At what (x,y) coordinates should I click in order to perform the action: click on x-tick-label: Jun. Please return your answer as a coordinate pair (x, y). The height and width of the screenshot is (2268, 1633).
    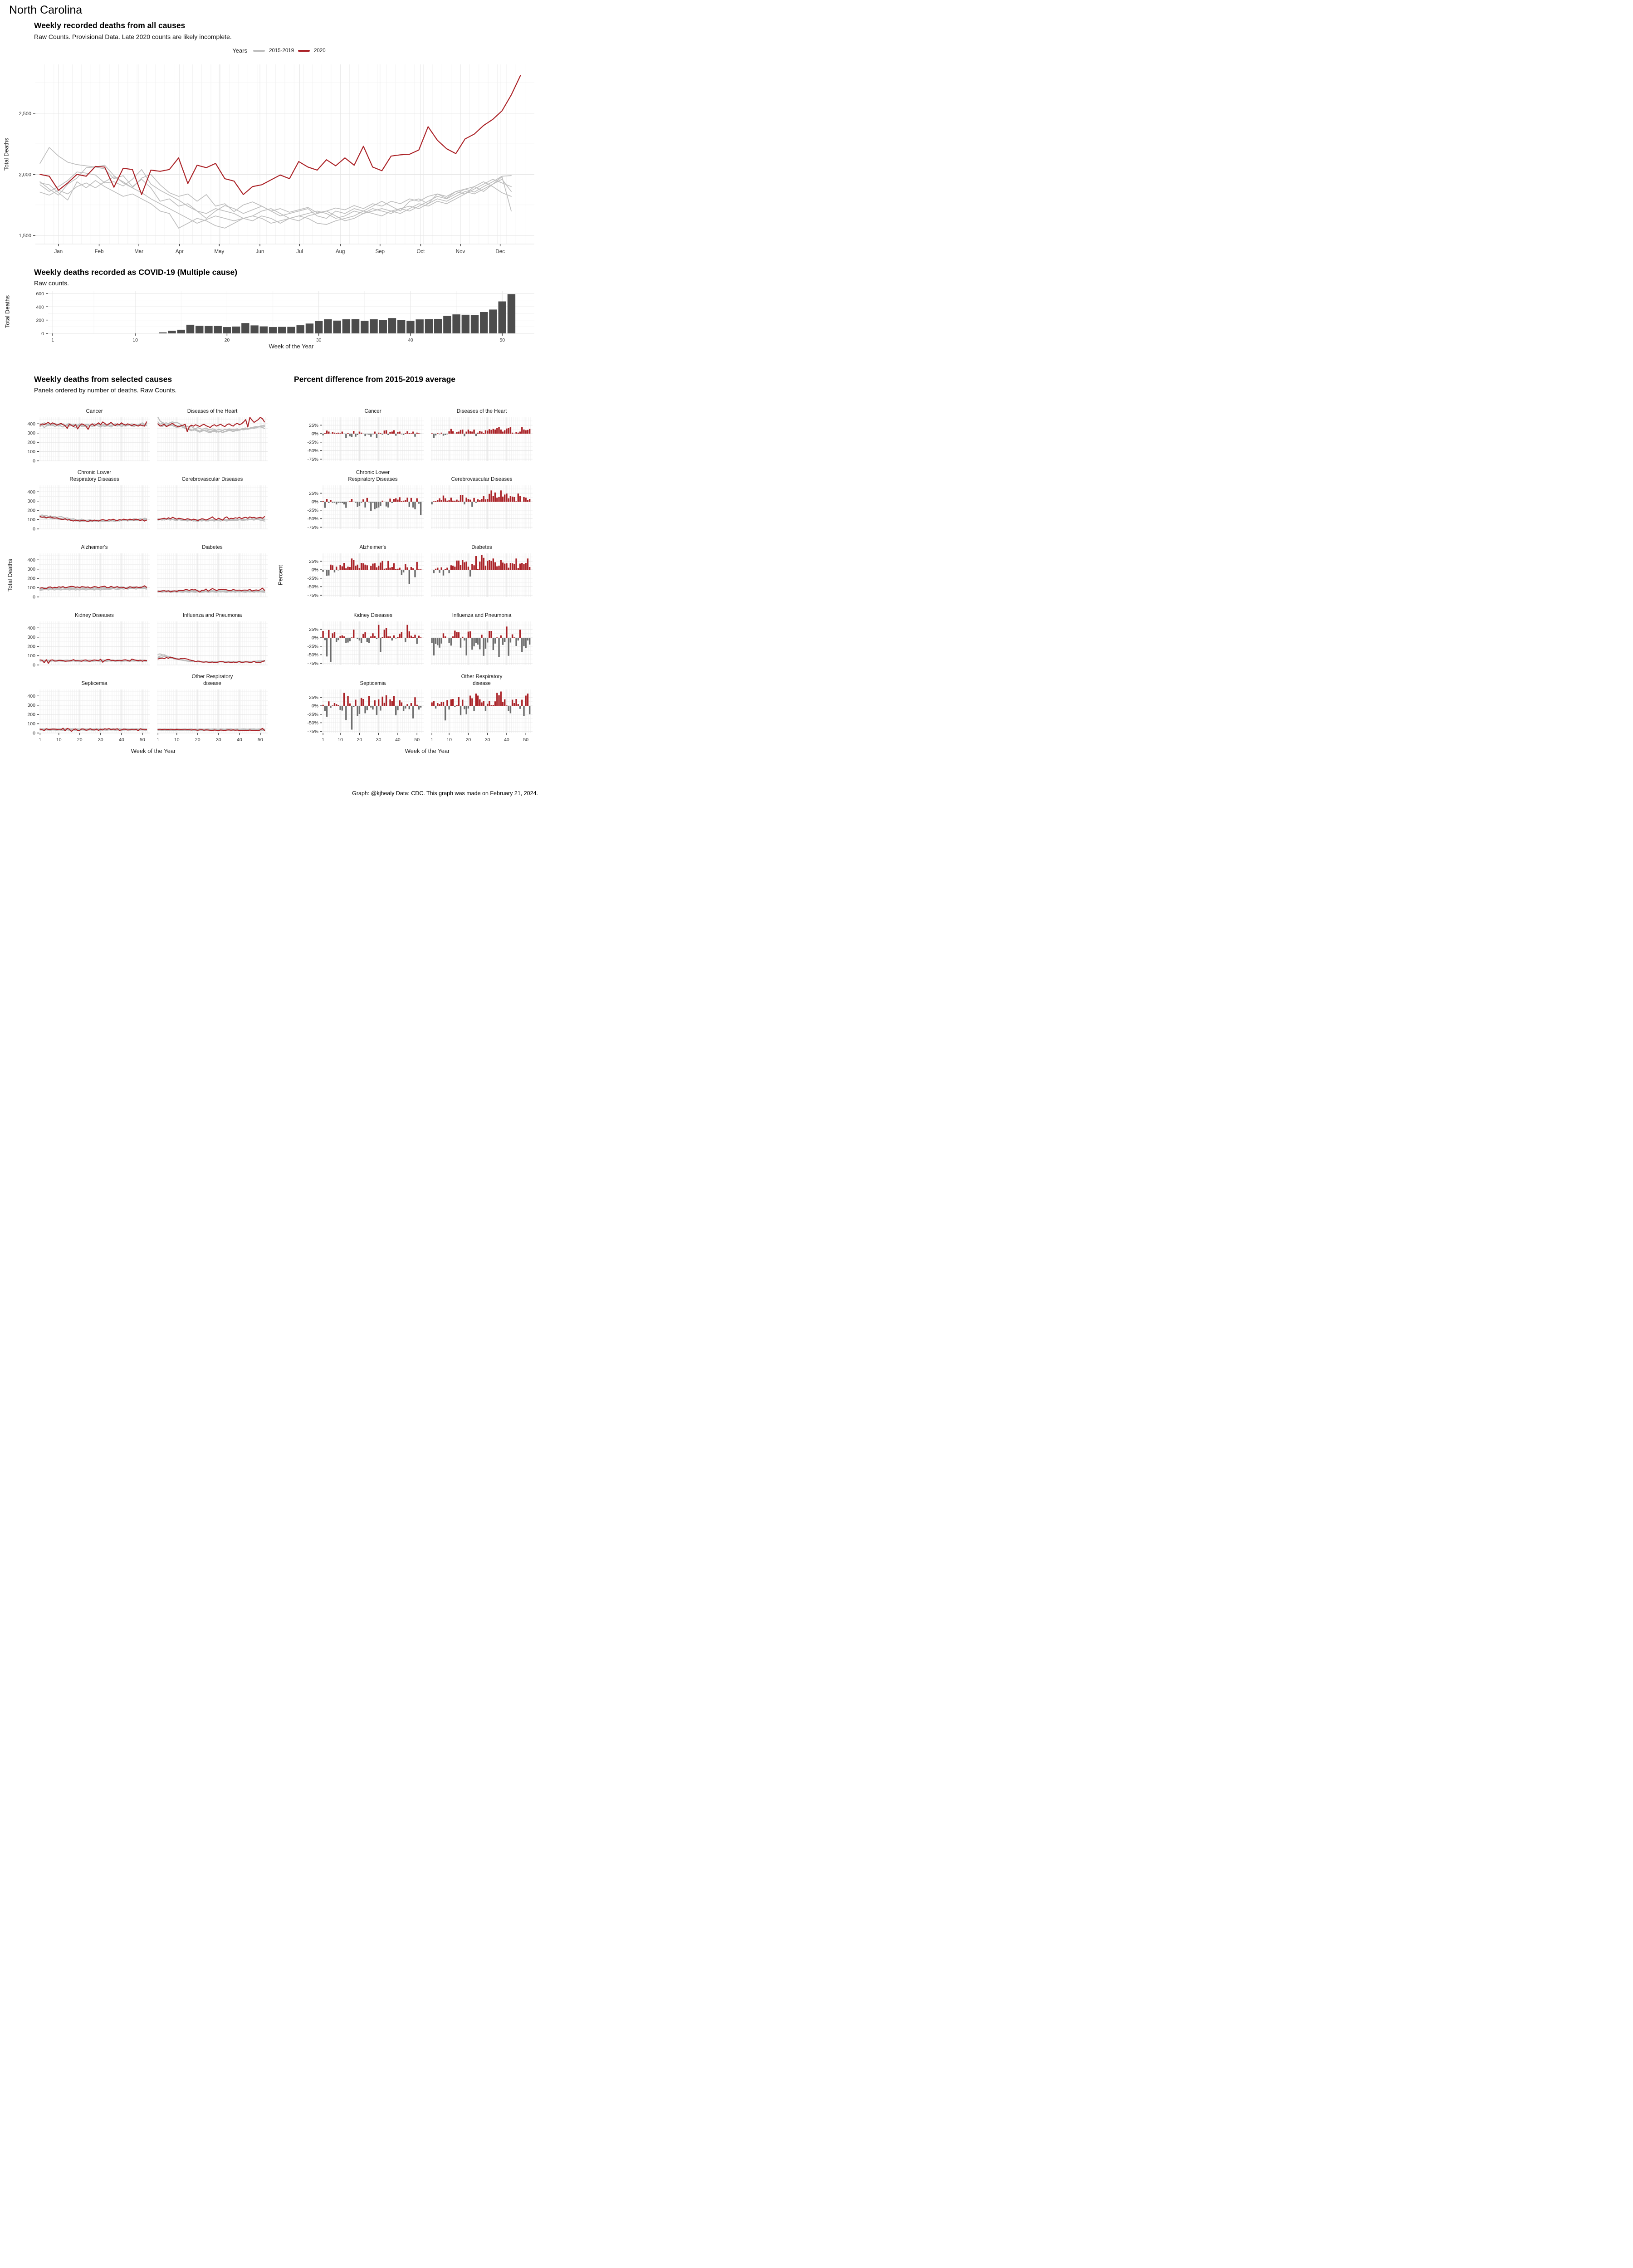
    Looking at the image, I should click on (260, 252).